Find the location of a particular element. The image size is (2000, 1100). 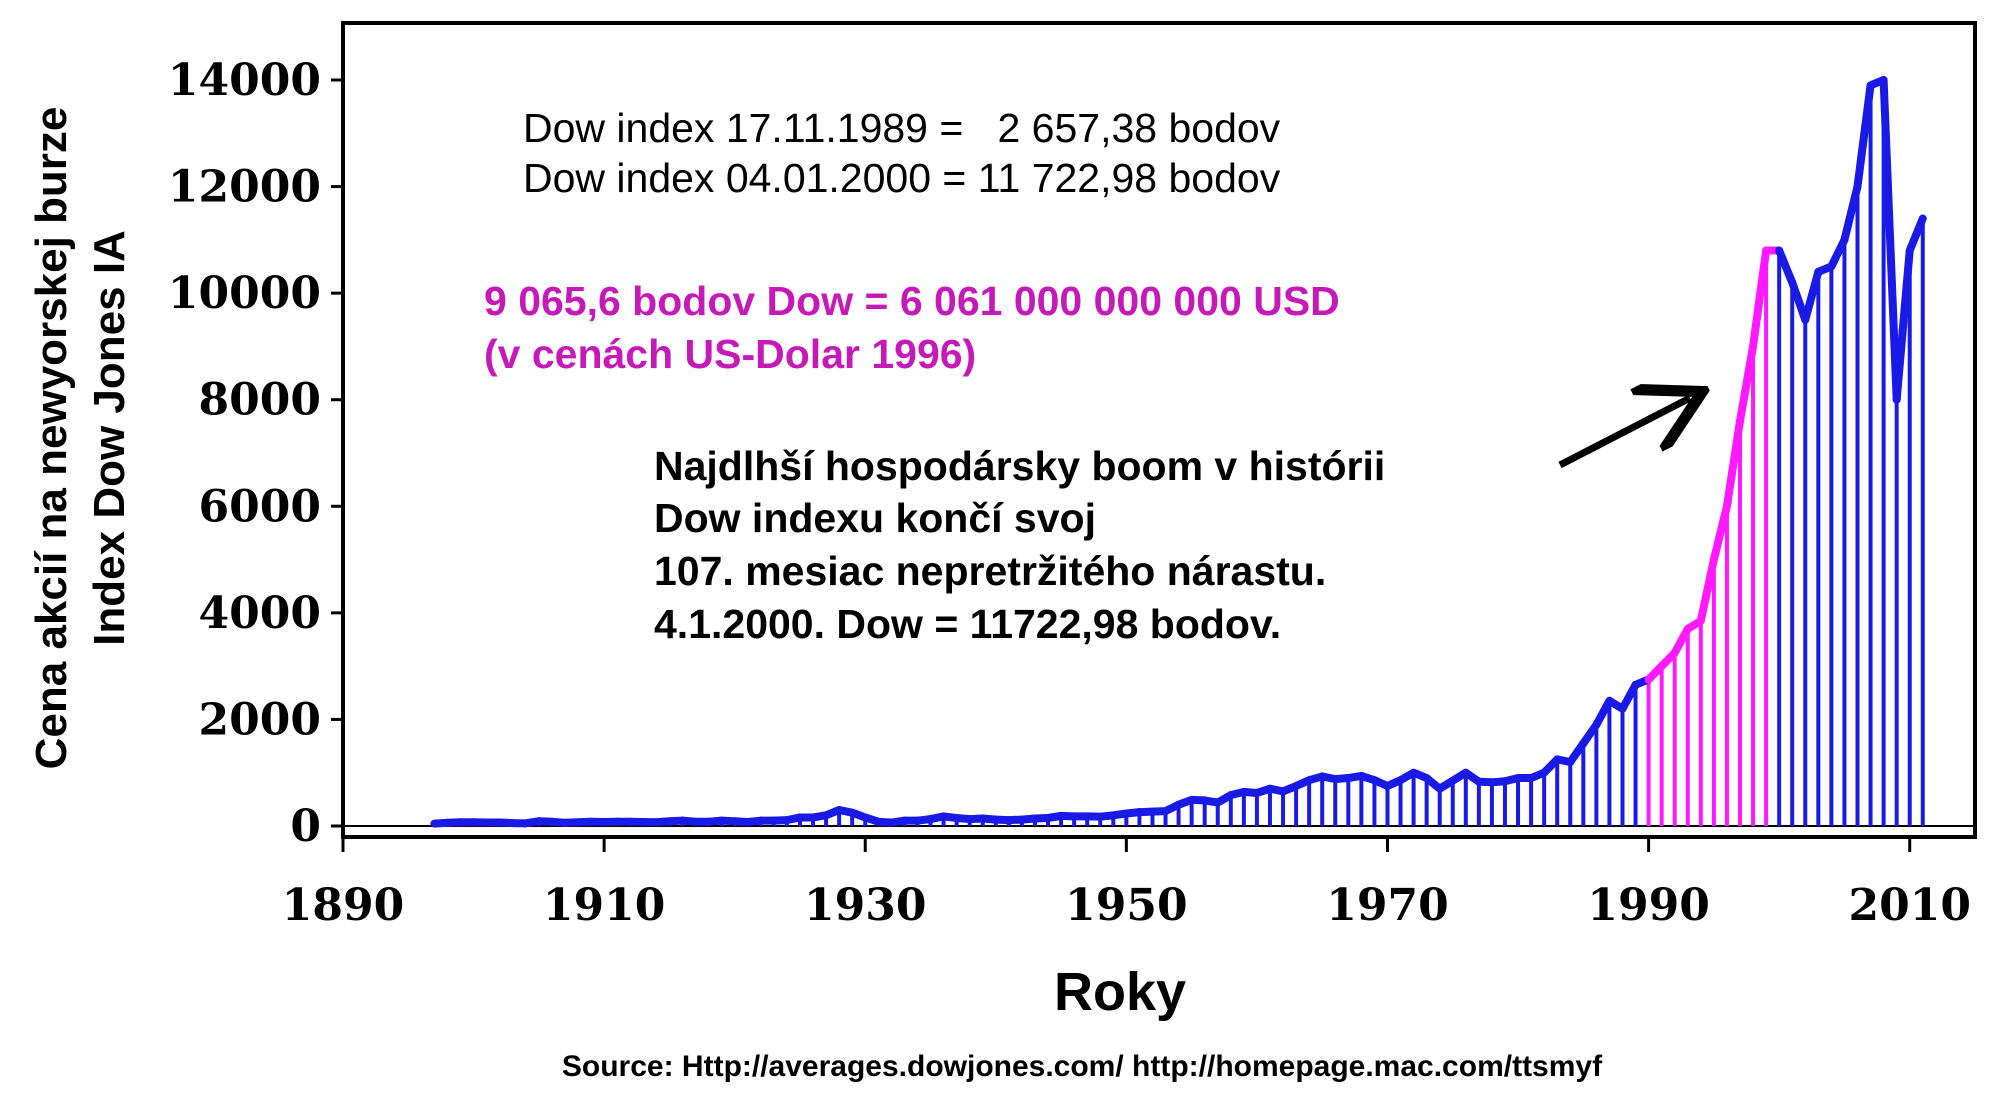

x-tick-label: 2010 is located at coordinates (1909, 905).